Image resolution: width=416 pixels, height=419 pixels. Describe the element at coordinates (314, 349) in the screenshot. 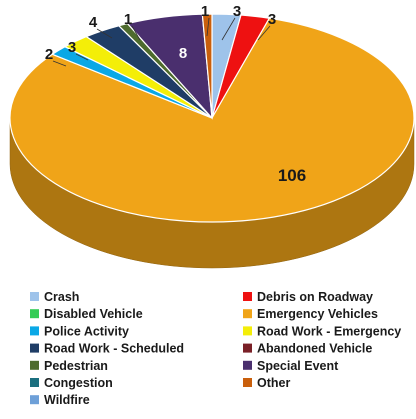

I see `legend-label: Abandoned Vehicle` at that location.